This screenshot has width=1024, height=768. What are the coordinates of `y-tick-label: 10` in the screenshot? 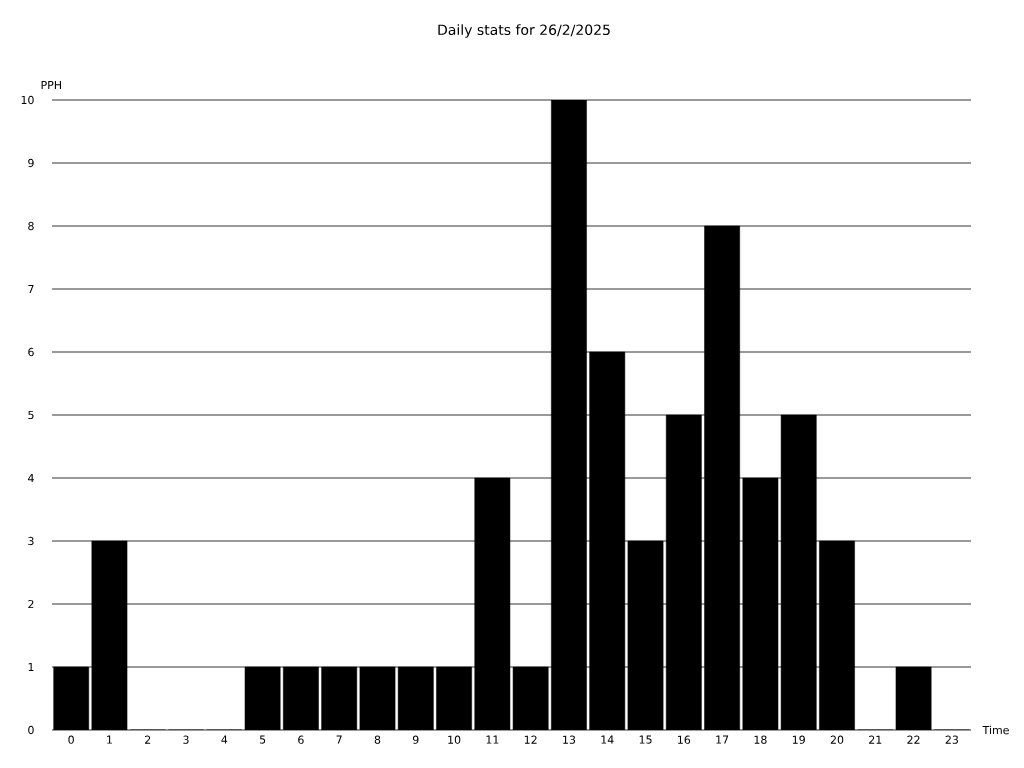 It's located at (27, 100).